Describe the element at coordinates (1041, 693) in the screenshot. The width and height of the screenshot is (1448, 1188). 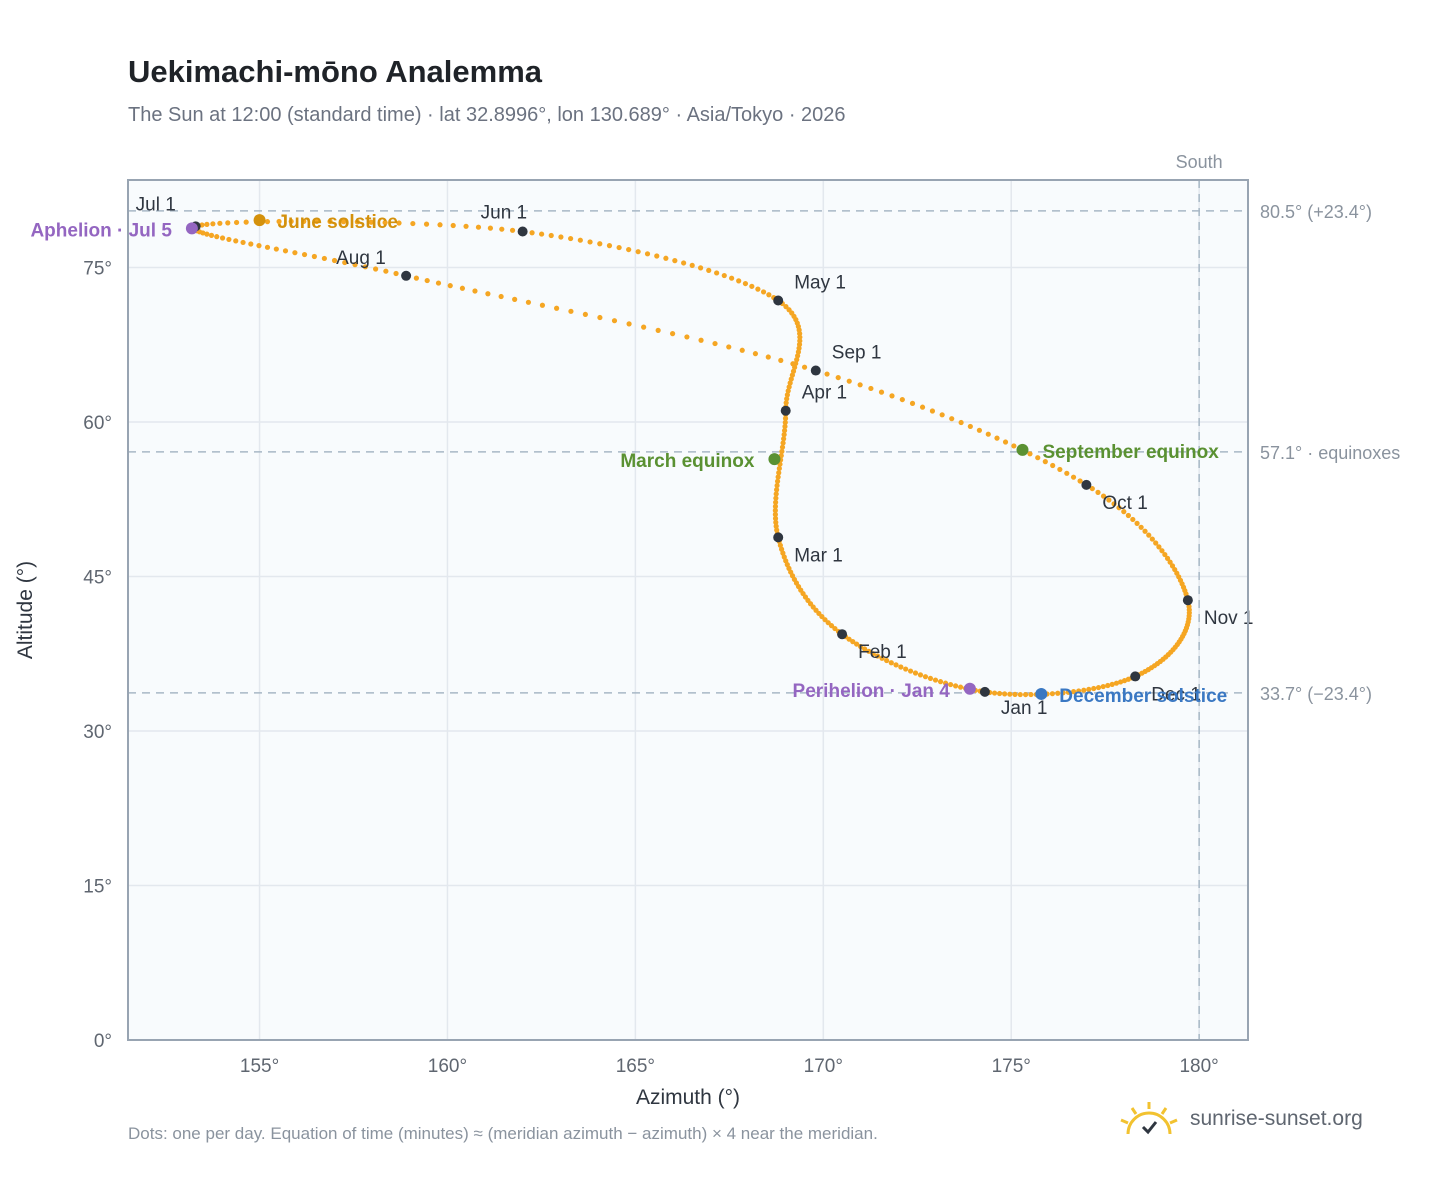
I see `solstice-december-marker` at that location.